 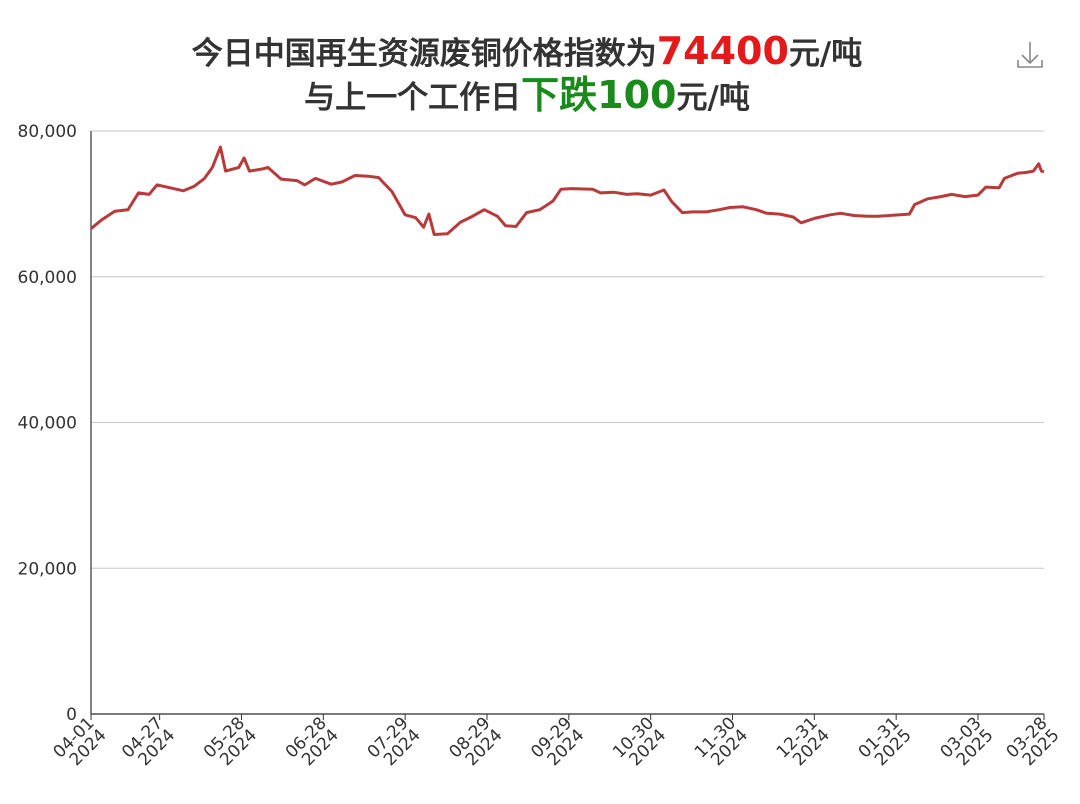 I want to click on y-tick-label: 60,000, so click(x=47, y=278).